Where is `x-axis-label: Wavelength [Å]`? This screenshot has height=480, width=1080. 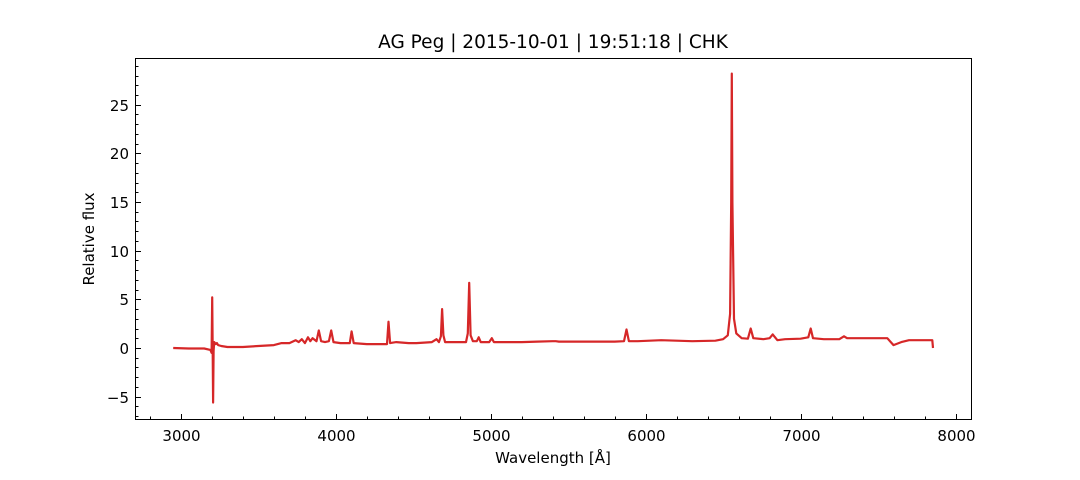
x-axis-label: Wavelength [Å] is located at coordinates (553, 457).